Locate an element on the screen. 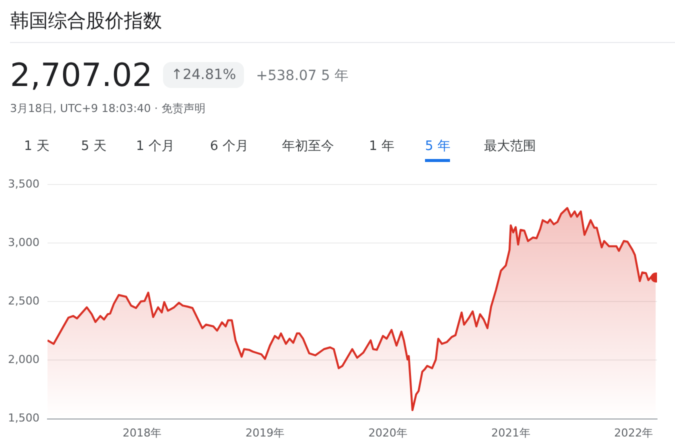  y-tick-label: 3,000 is located at coordinates (24, 243).